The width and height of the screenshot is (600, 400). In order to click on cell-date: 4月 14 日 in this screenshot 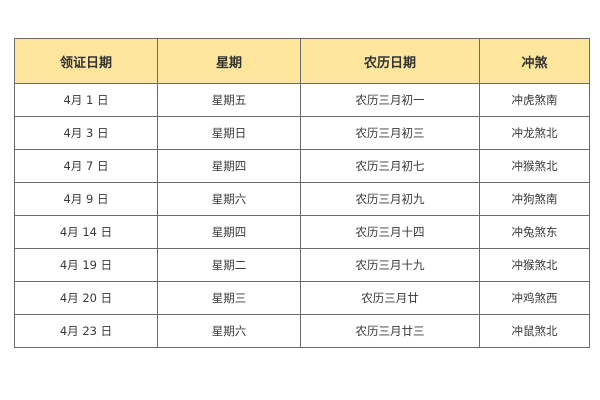, I will do `click(86, 232)`.